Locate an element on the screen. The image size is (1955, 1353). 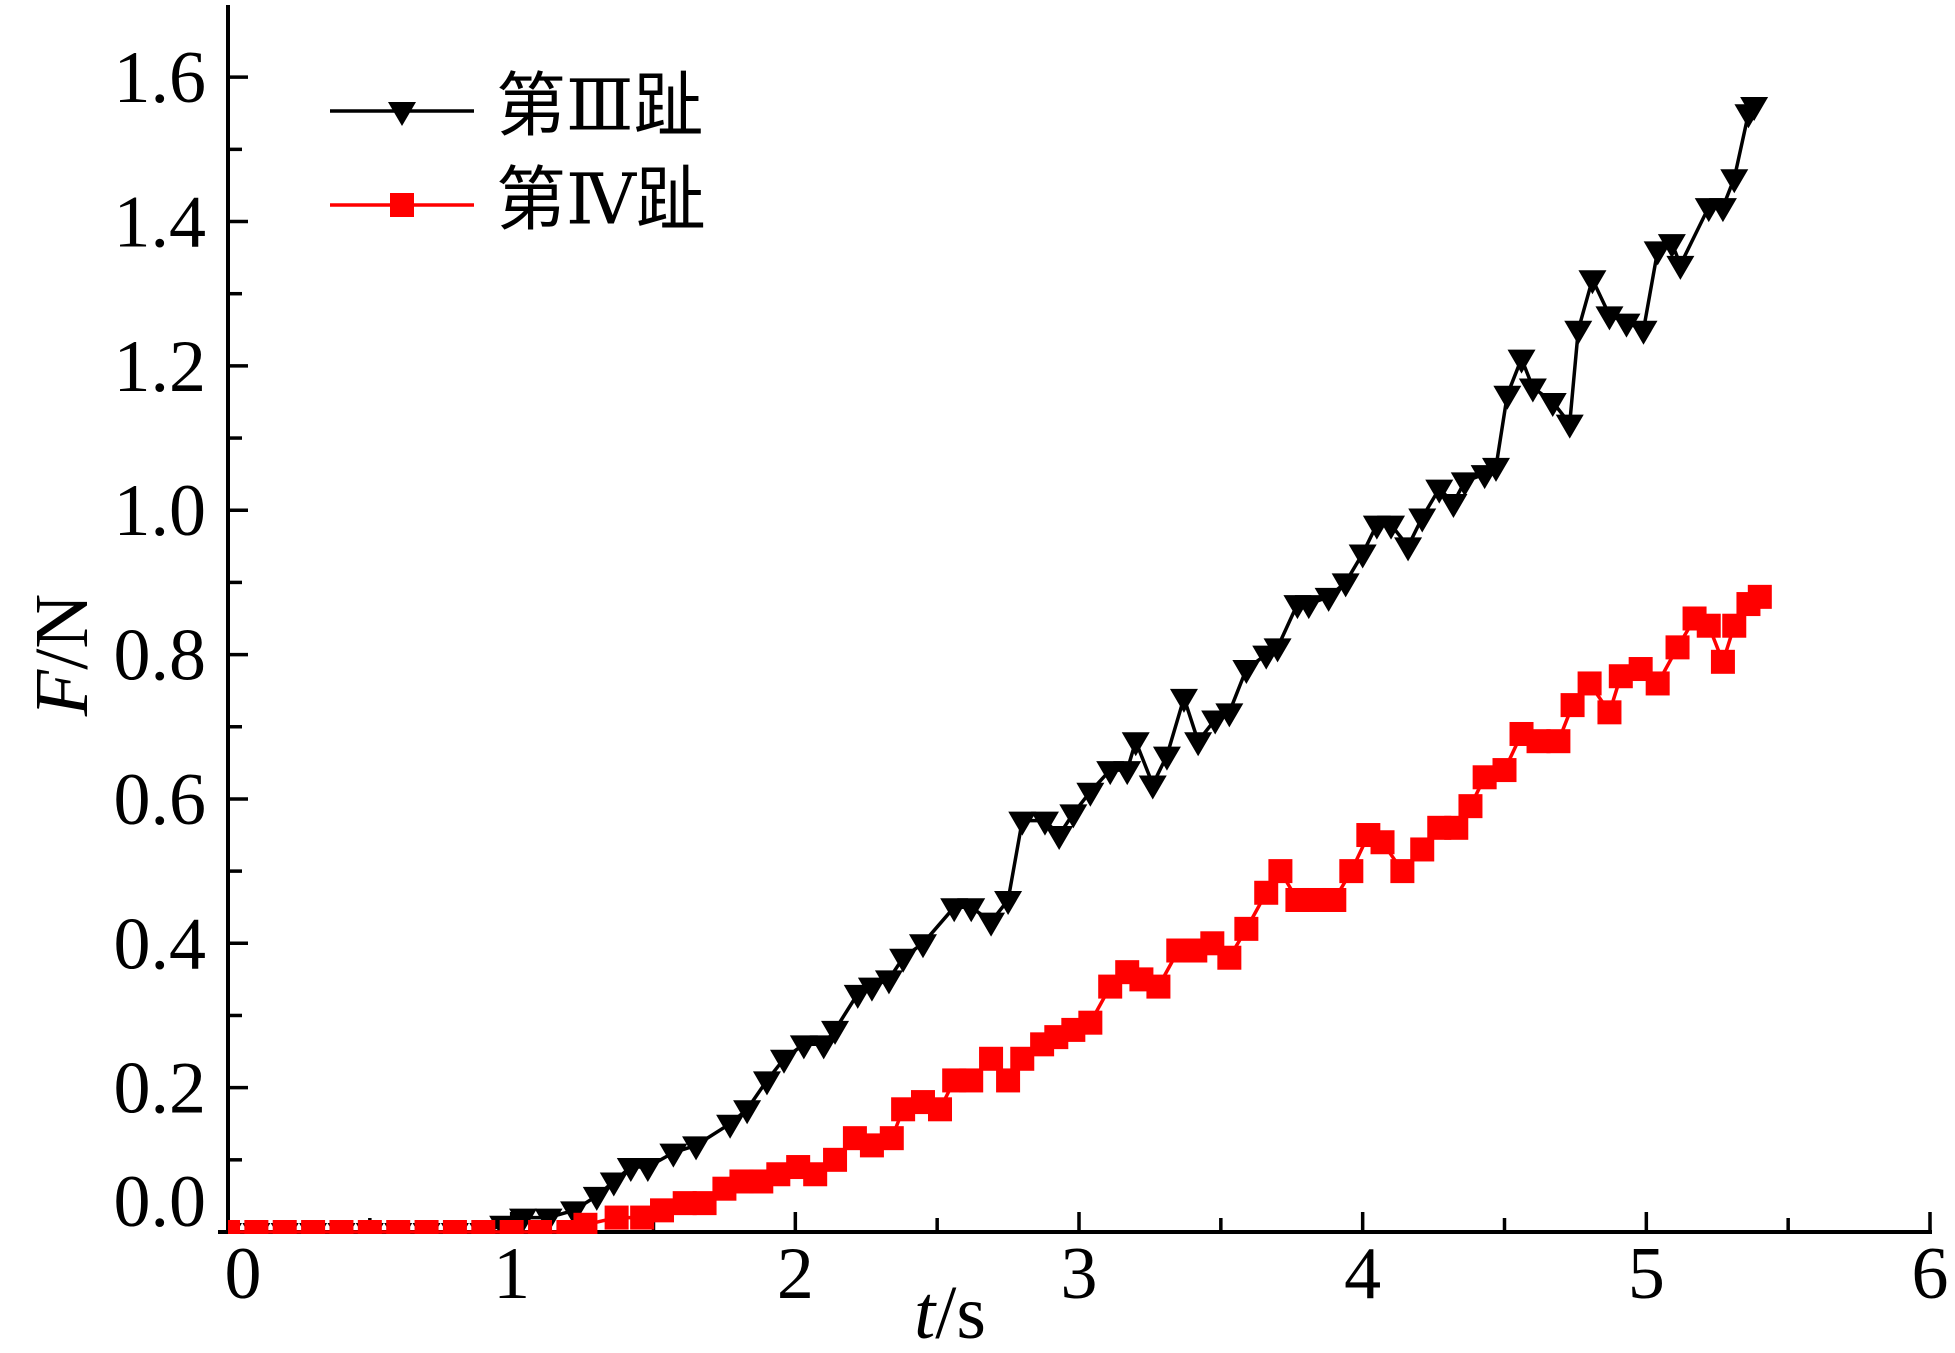
legend-label: 第Ⅲ趾 is located at coordinates (600, 107).